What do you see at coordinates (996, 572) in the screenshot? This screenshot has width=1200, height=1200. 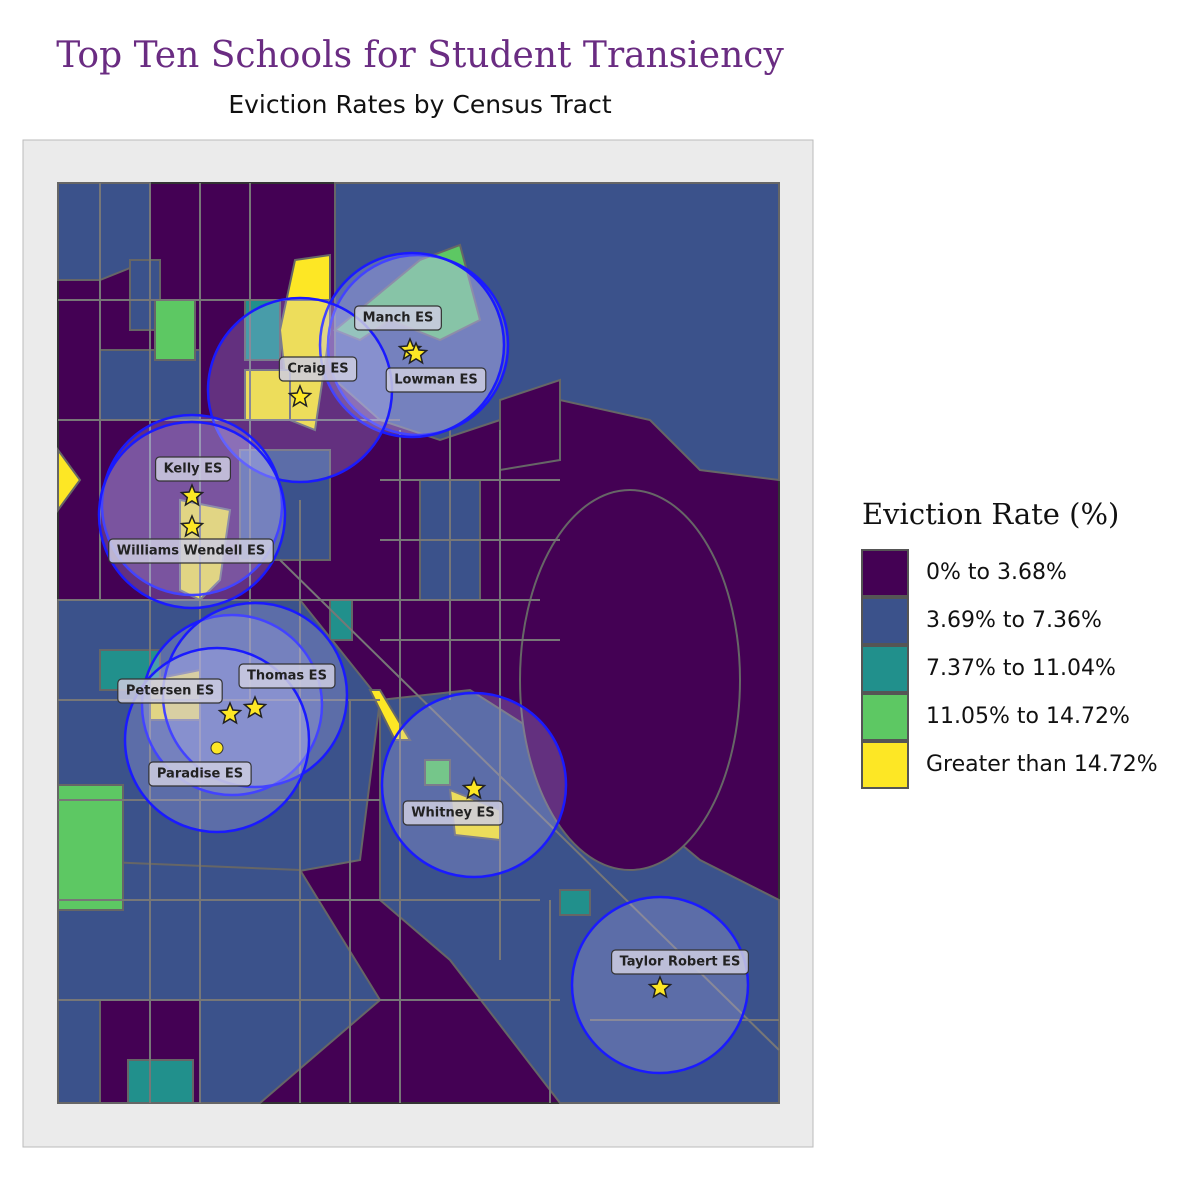 I see `legend-label: 0% to 3.68%` at bounding box center [996, 572].